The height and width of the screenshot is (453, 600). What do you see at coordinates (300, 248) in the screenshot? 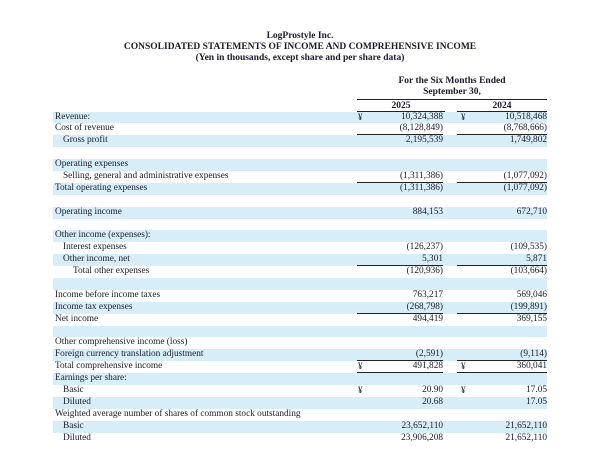
I see `table-row: Interest expenses (126,237) (109,535)` at bounding box center [300, 248].